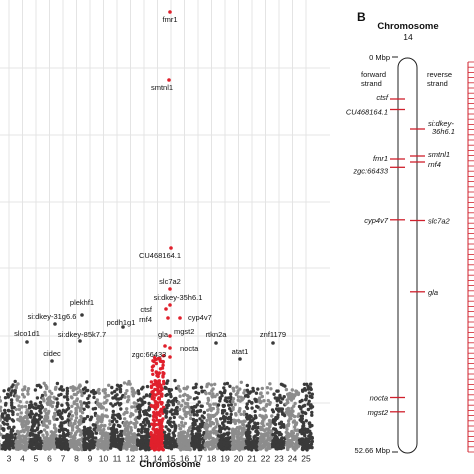 The width and height of the screenshot is (474, 474). I want to click on manhattan-x-ticks: 3 4 5 6 7 8 9 10 11 12 13 14 15 16 17 18 19 20 21 22 23 24 25, so click(159, 458).